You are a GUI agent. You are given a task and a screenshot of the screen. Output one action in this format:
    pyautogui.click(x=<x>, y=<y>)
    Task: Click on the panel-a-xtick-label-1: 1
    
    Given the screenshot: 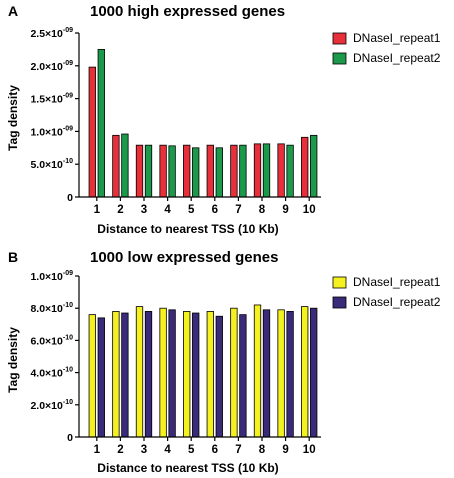 What is the action you would take?
    pyautogui.click(x=97, y=210)
    